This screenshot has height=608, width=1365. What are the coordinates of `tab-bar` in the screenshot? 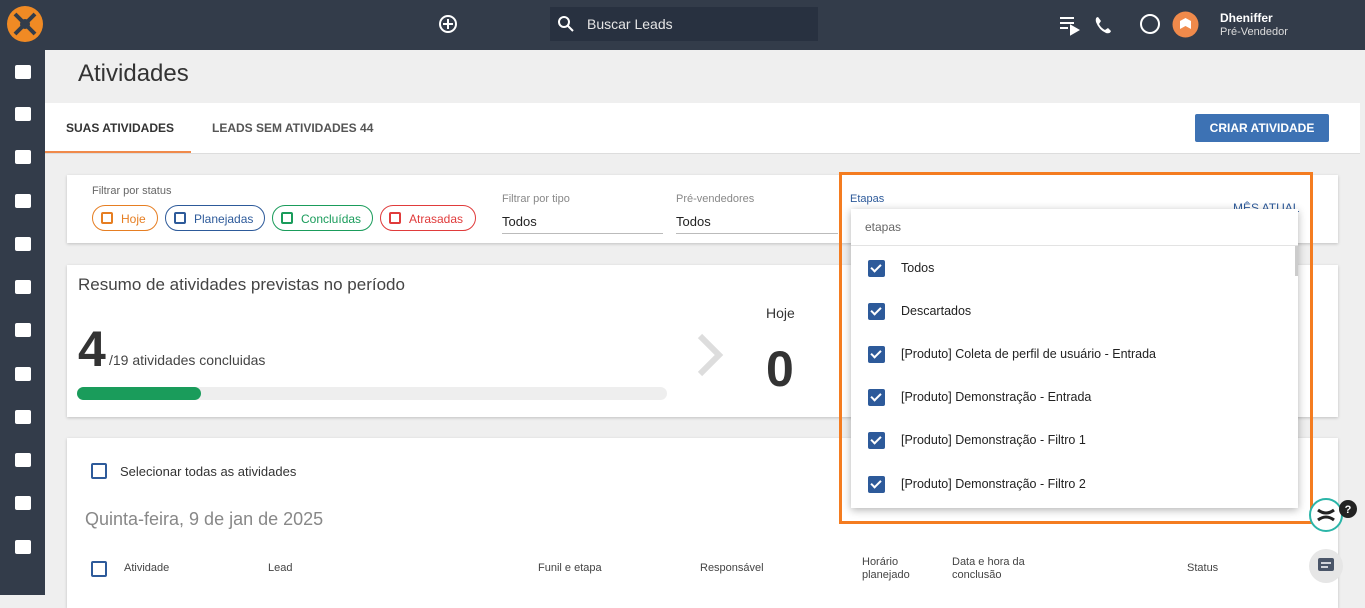 It's located at (702, 128).